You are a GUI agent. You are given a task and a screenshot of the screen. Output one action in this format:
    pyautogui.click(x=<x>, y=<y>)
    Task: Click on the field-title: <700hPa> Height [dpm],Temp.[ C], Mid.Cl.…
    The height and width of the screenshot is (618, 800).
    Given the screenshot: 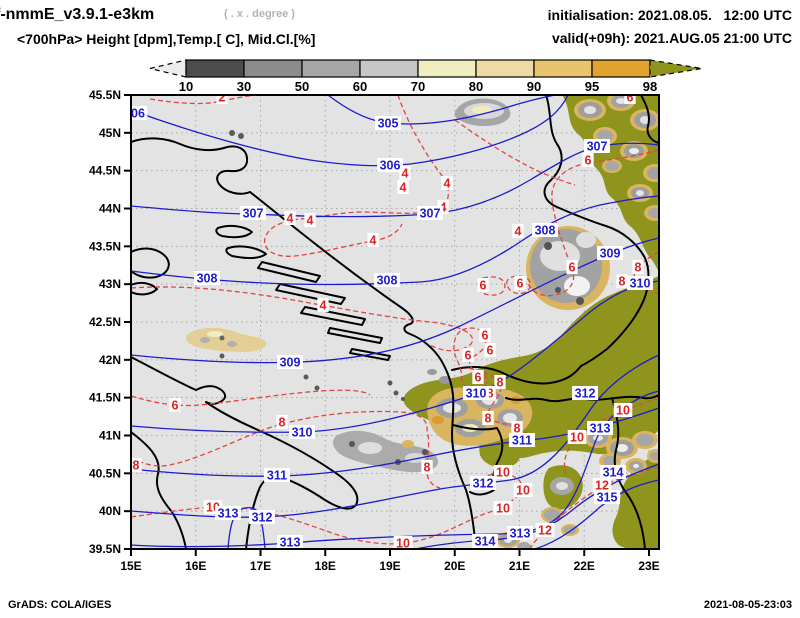 What is the action you would take?
    pyautogui.click(x=166, y=39)
    